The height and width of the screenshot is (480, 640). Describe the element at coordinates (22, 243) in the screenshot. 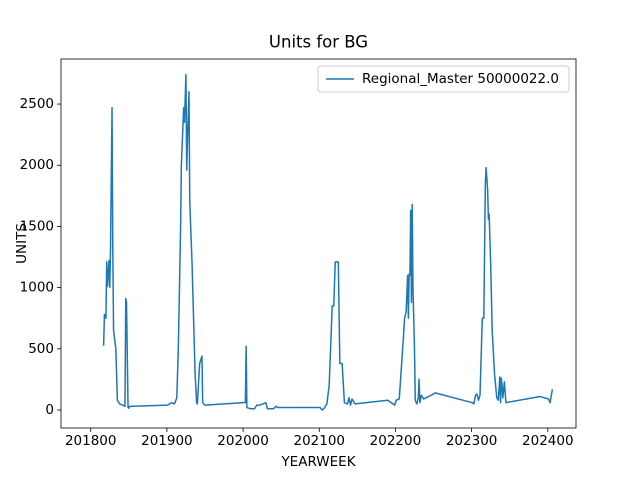

I see `y-axis-label: UNITS` at that location.